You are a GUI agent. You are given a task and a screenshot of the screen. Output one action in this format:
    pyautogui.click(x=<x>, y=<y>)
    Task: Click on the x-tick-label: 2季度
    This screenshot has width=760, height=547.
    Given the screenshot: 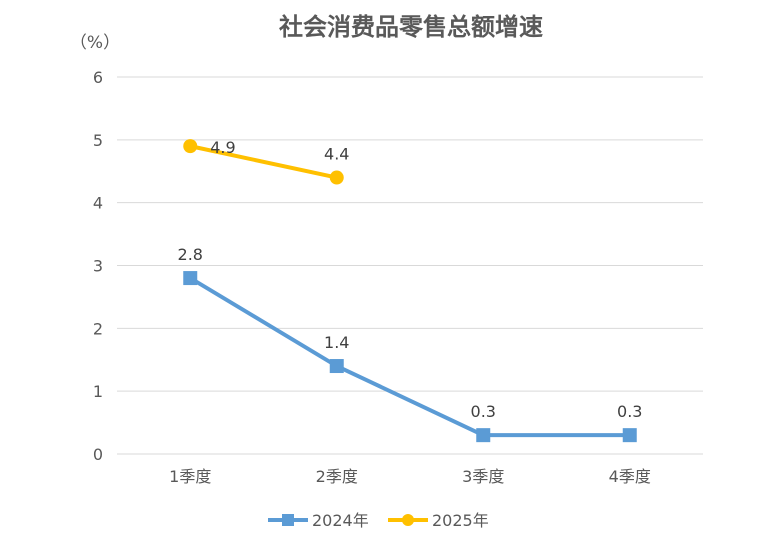 What is the action you would take?
    pyautogui.click(x=337, y=476)
    